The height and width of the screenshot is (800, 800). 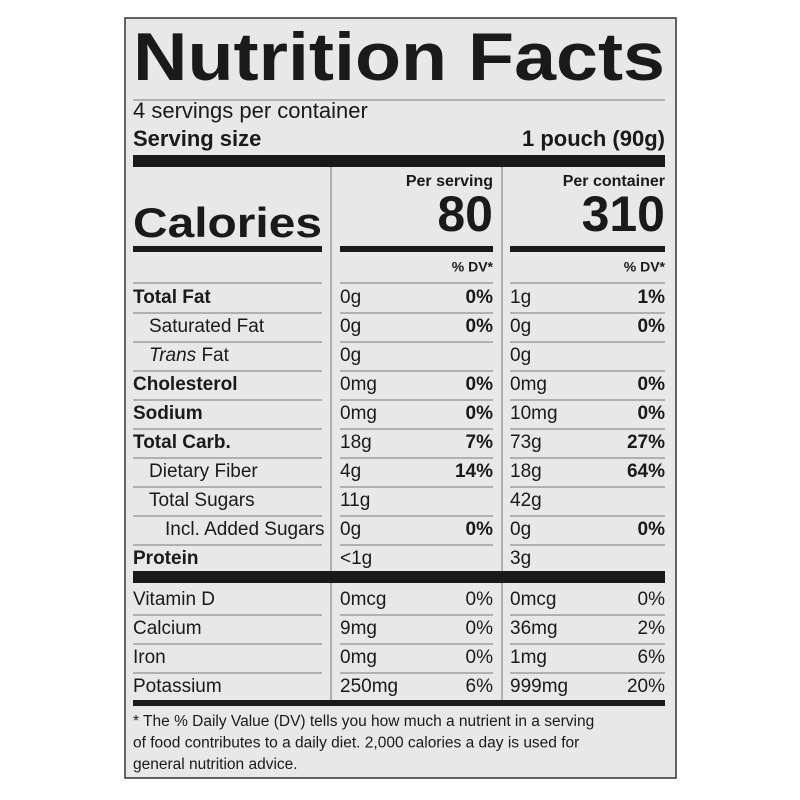 What do you see at coordinates (369, 686) in the screenshot?
I see `amount: 250mg` at bounding box center [369, 686].